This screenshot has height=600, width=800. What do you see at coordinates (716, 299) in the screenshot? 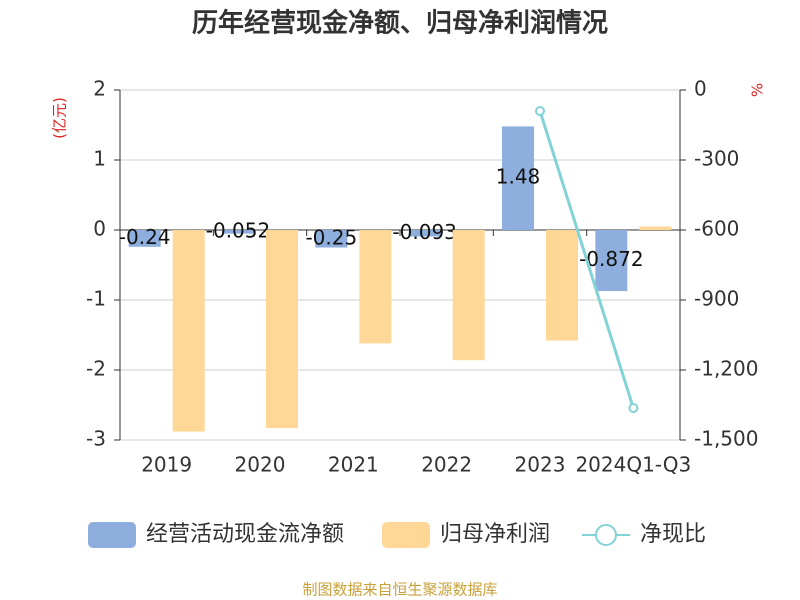
I see `y2-tick-label: -900` at bounding box center [716, 299].